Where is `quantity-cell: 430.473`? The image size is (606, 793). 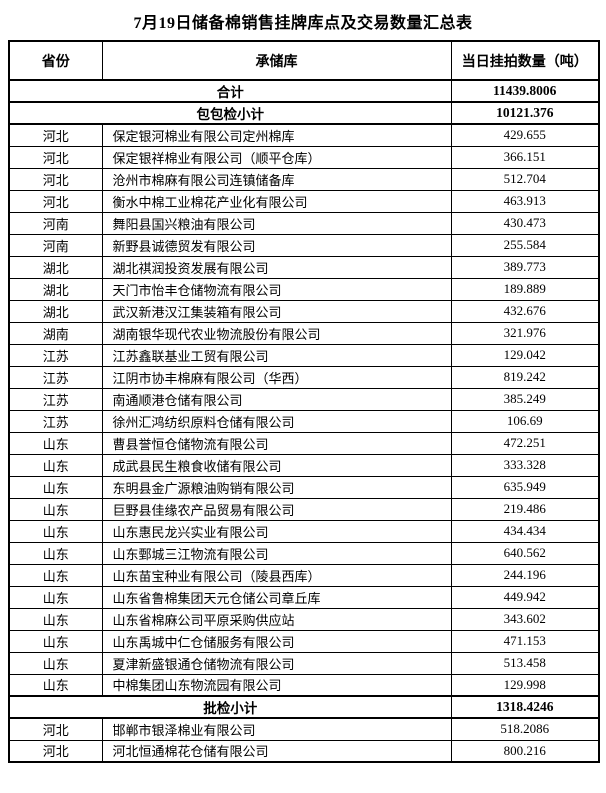 quantity-cell: 430.473 is located at coordinates (525, 223).